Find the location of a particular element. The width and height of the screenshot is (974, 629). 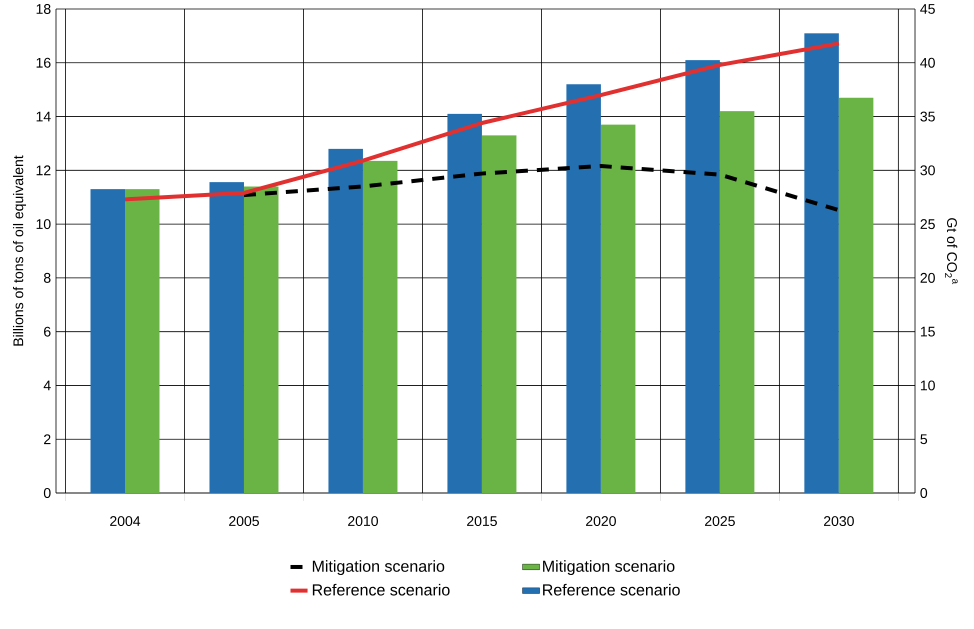

y-tick-label: 16 is located at coordinates (43, 63).